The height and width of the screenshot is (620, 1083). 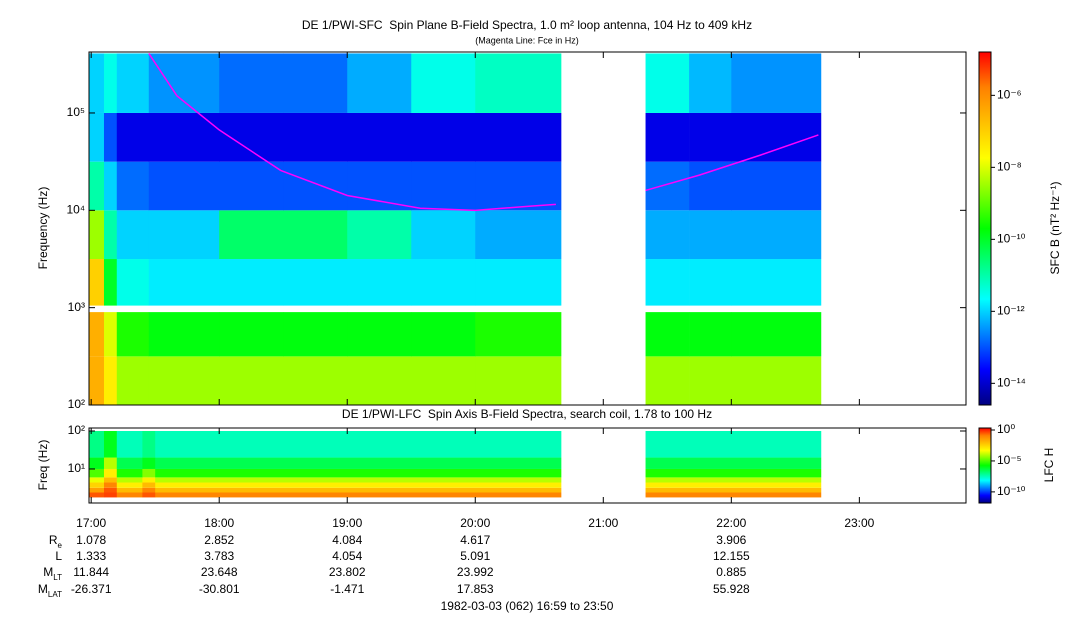 What do you see at coordinates (76, 112) in the screenshot?
I see `y-tick-label: 10⁵` at bounding box center [76, 112].